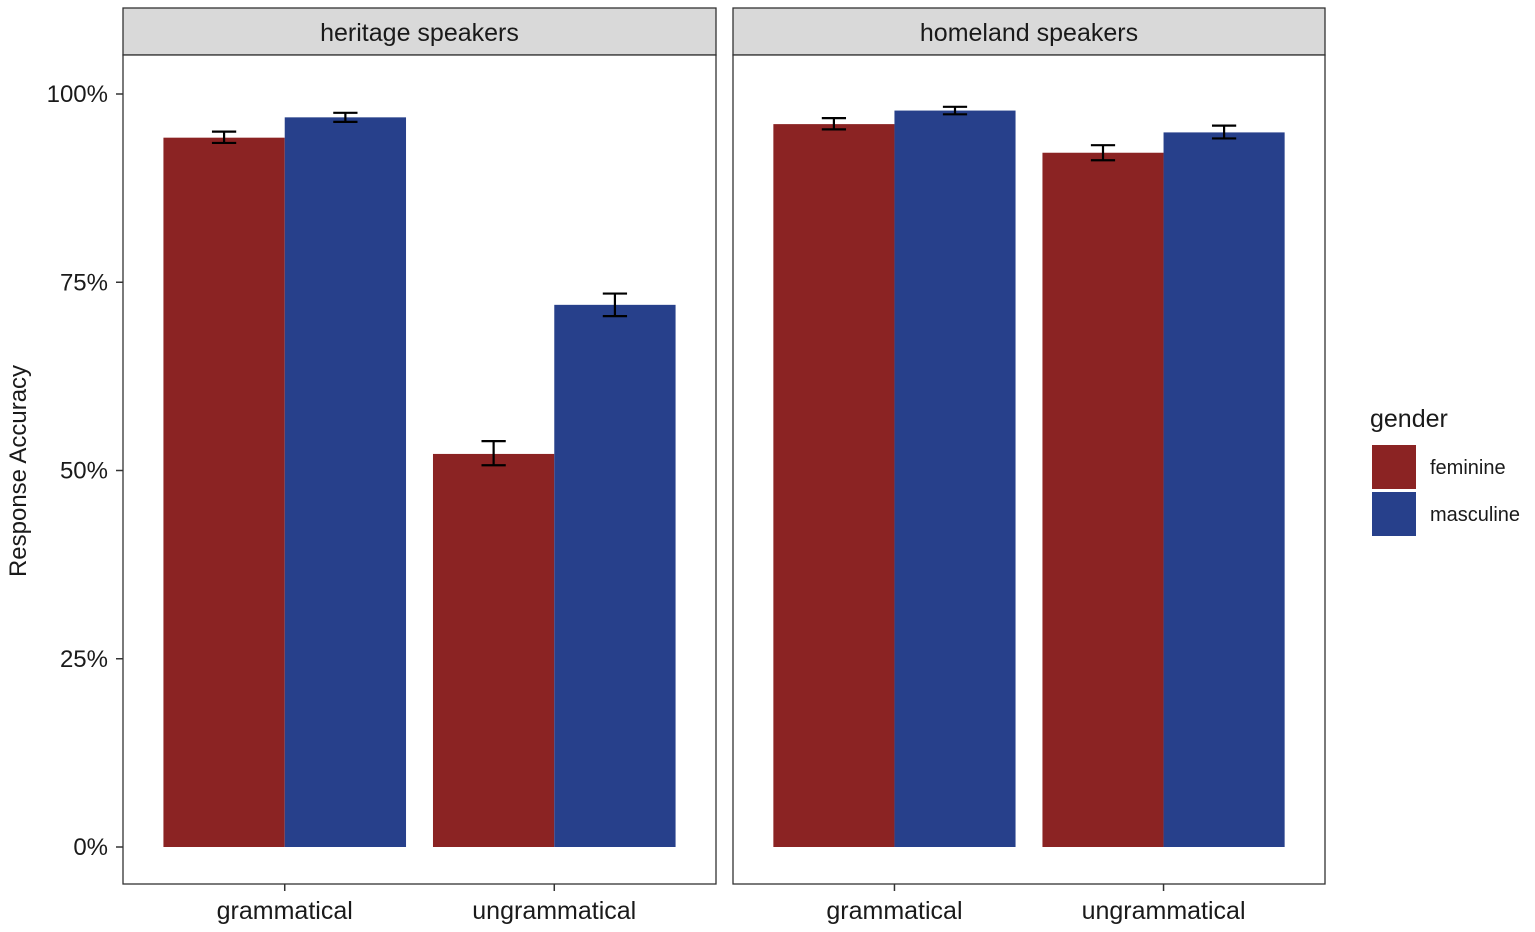  What do you see at coordinates (90, 847) in the screenshot?
I see `y-tick-label: 0%` at bounding box center [90, 847].